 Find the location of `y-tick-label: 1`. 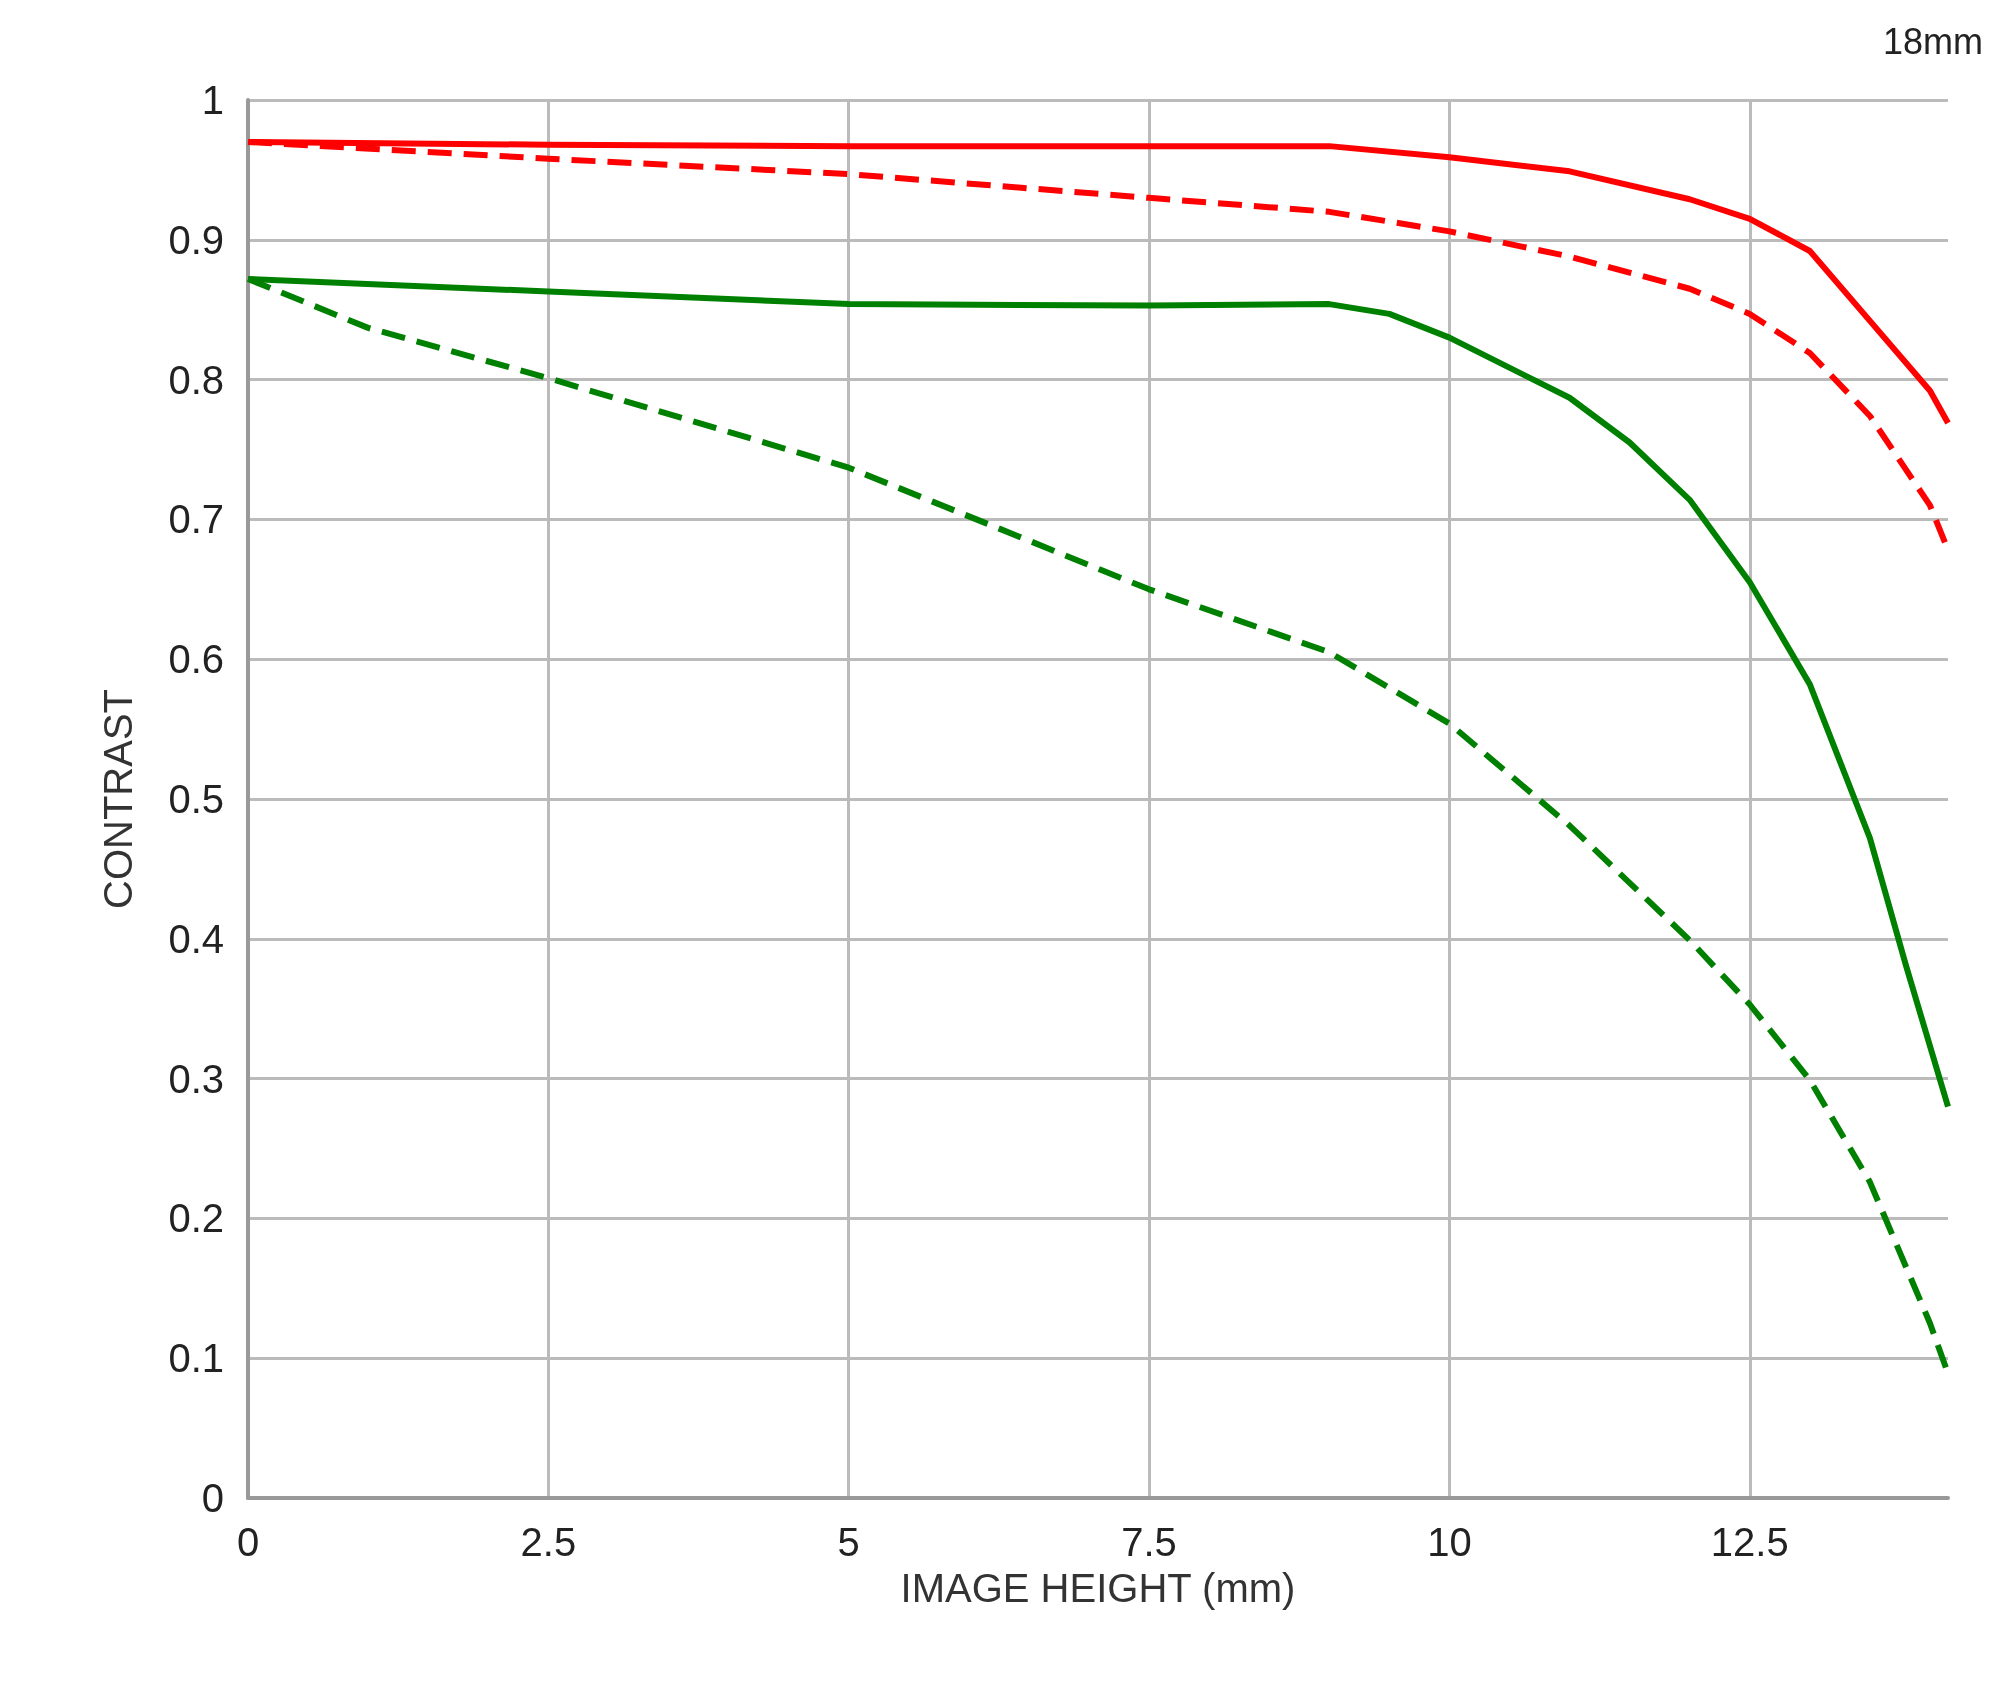

y-tick-label: 1 is located at coordinates (212, 100).